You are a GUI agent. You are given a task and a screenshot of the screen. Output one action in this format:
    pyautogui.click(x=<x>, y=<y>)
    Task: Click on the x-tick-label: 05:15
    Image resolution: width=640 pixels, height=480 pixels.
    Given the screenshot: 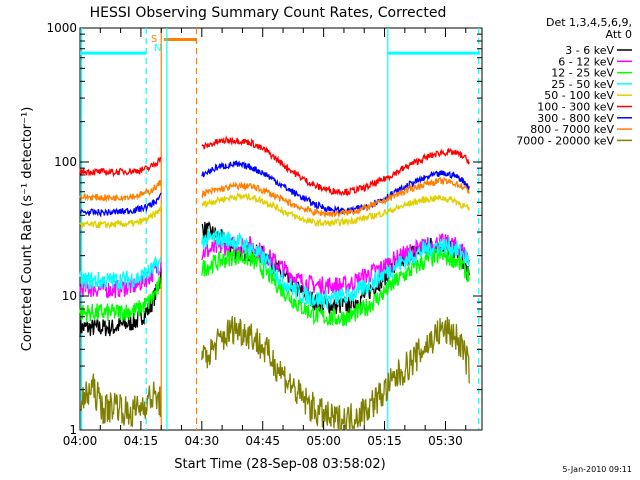 What is the action you would take?
    pyautogui.click(x=384, y=441)
    